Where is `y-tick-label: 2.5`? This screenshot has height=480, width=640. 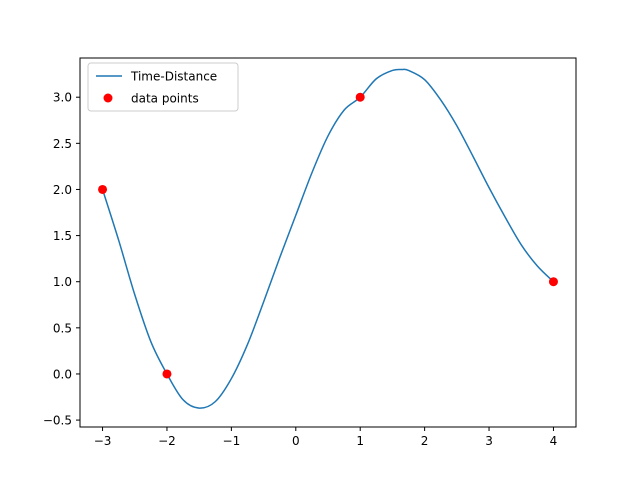 y-tick-label: 2.5 is located at coordinates (62, 144).